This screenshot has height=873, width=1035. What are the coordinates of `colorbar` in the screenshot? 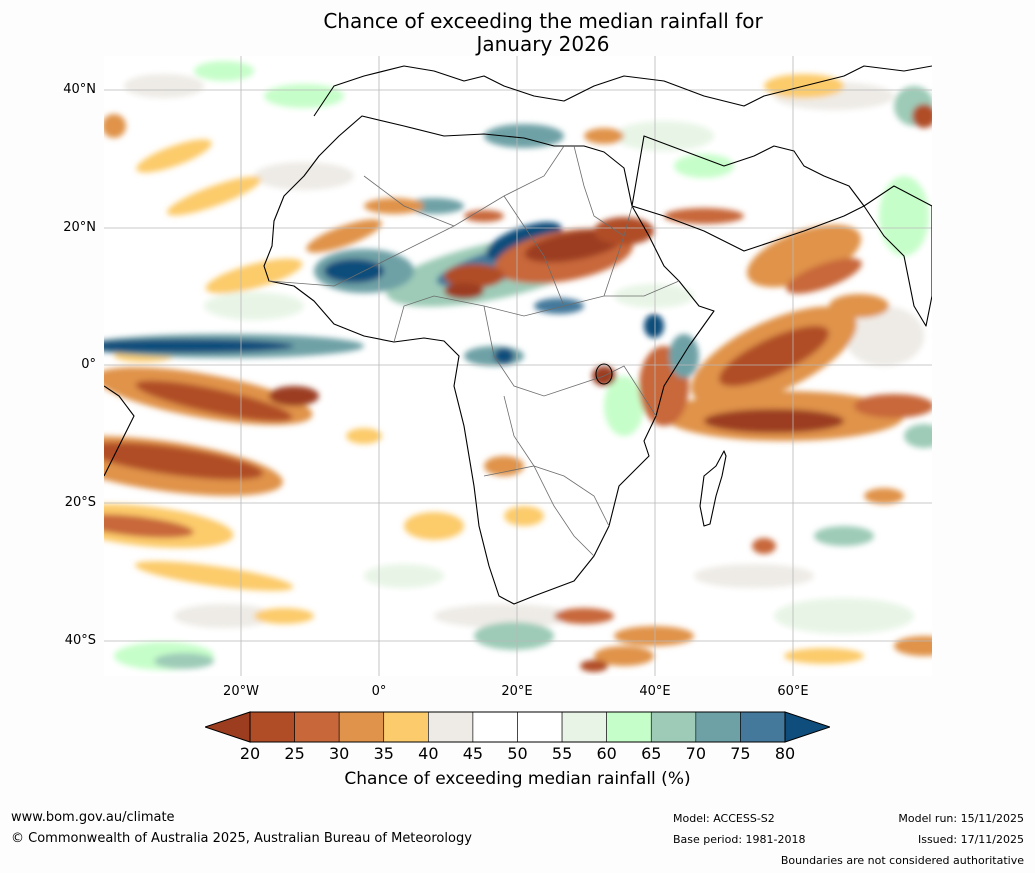 It's located at (517, 727).